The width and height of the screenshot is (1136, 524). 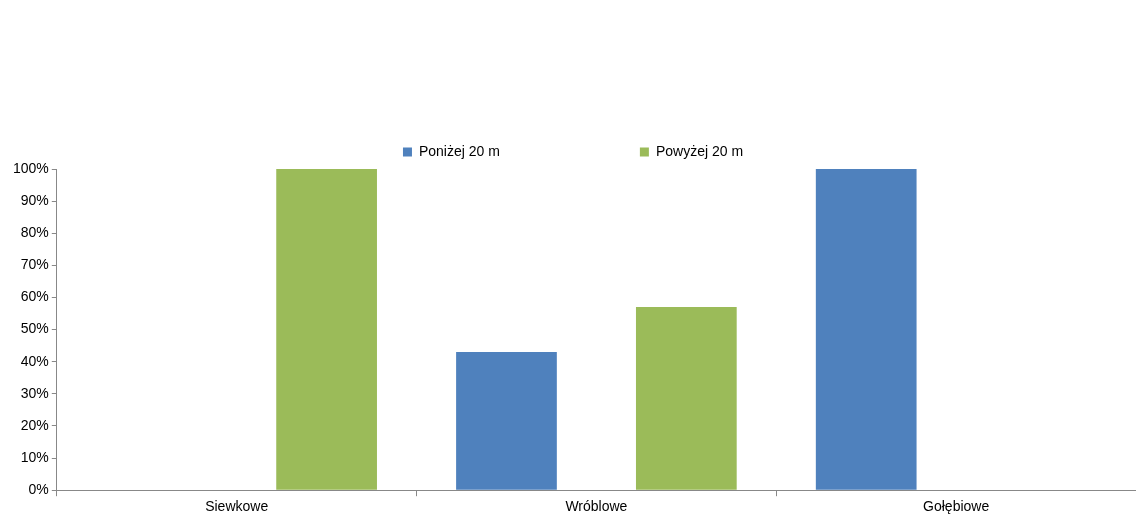 What do you see at coordinates (34, 232) in the screenshot?
I see `y-tick-label: 80%` at bounding box center [34, 232].